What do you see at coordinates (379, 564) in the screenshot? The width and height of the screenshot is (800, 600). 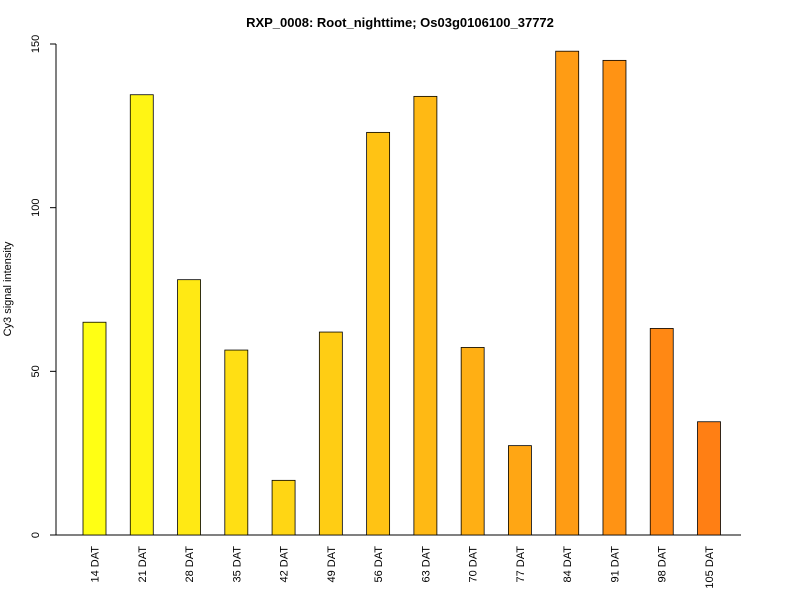 I see `x-tick-label: 56 DAT` at bounding box center [379, 564].